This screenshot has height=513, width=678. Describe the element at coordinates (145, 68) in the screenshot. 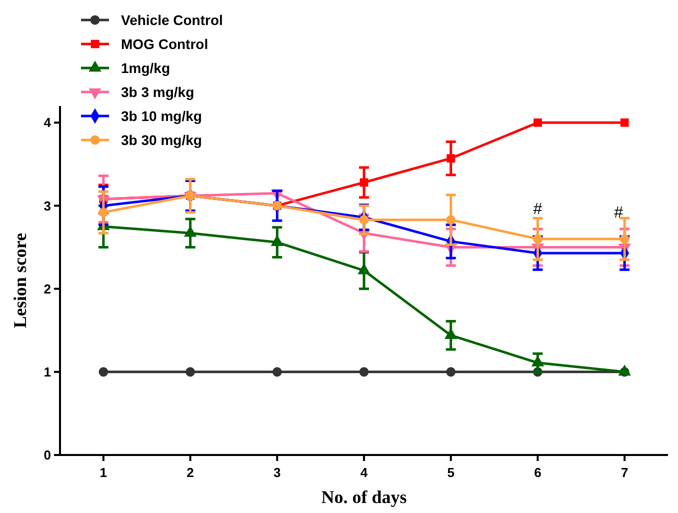

I see `legend-label: 1mg/kg` at that location.